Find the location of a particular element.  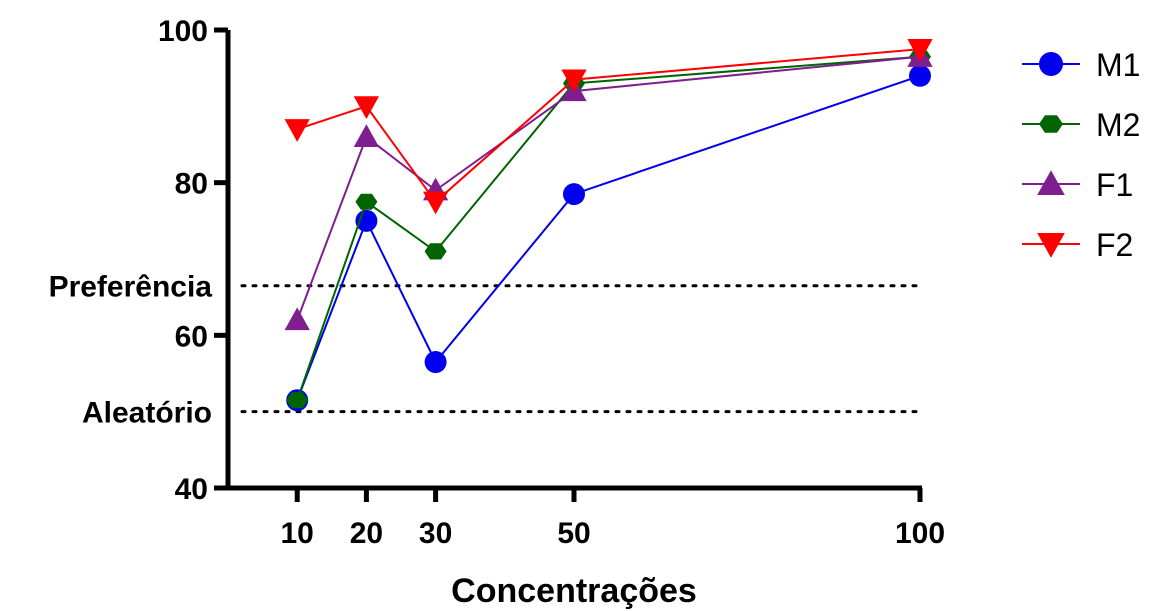

x-tick-label: 10 is located at coordinates (297, 533).